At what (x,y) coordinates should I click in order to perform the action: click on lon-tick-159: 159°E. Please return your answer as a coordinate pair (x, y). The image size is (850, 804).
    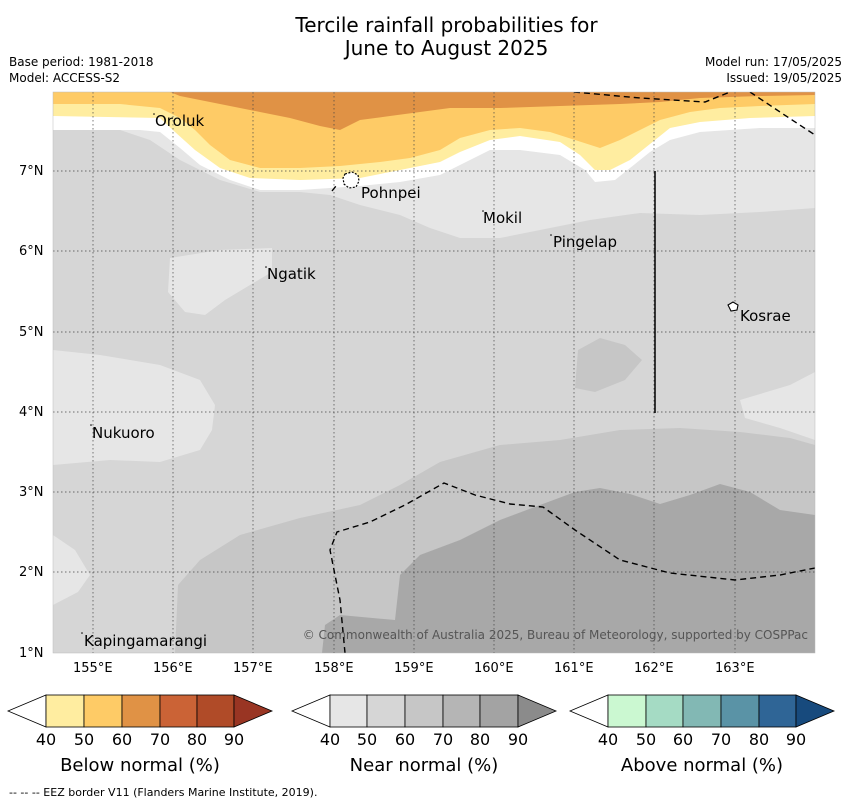
    Looking at the image, I should click on (414, 668).